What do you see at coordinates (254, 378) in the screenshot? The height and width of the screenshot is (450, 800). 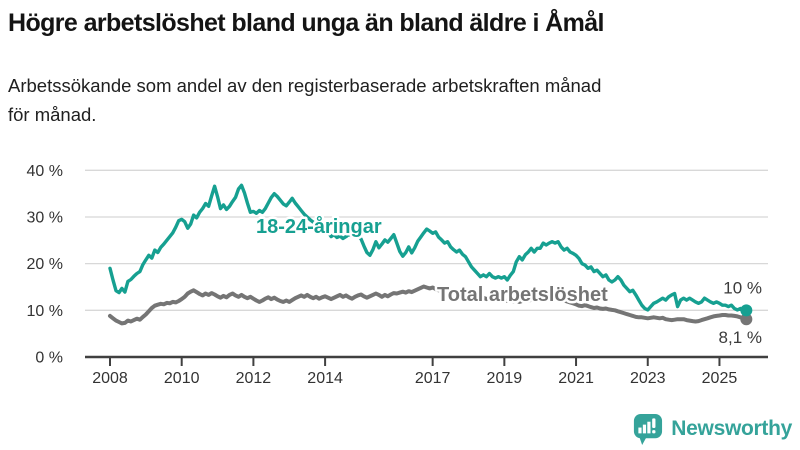 I see `x-tick-label: 2012` at bounding box center [254, 378].